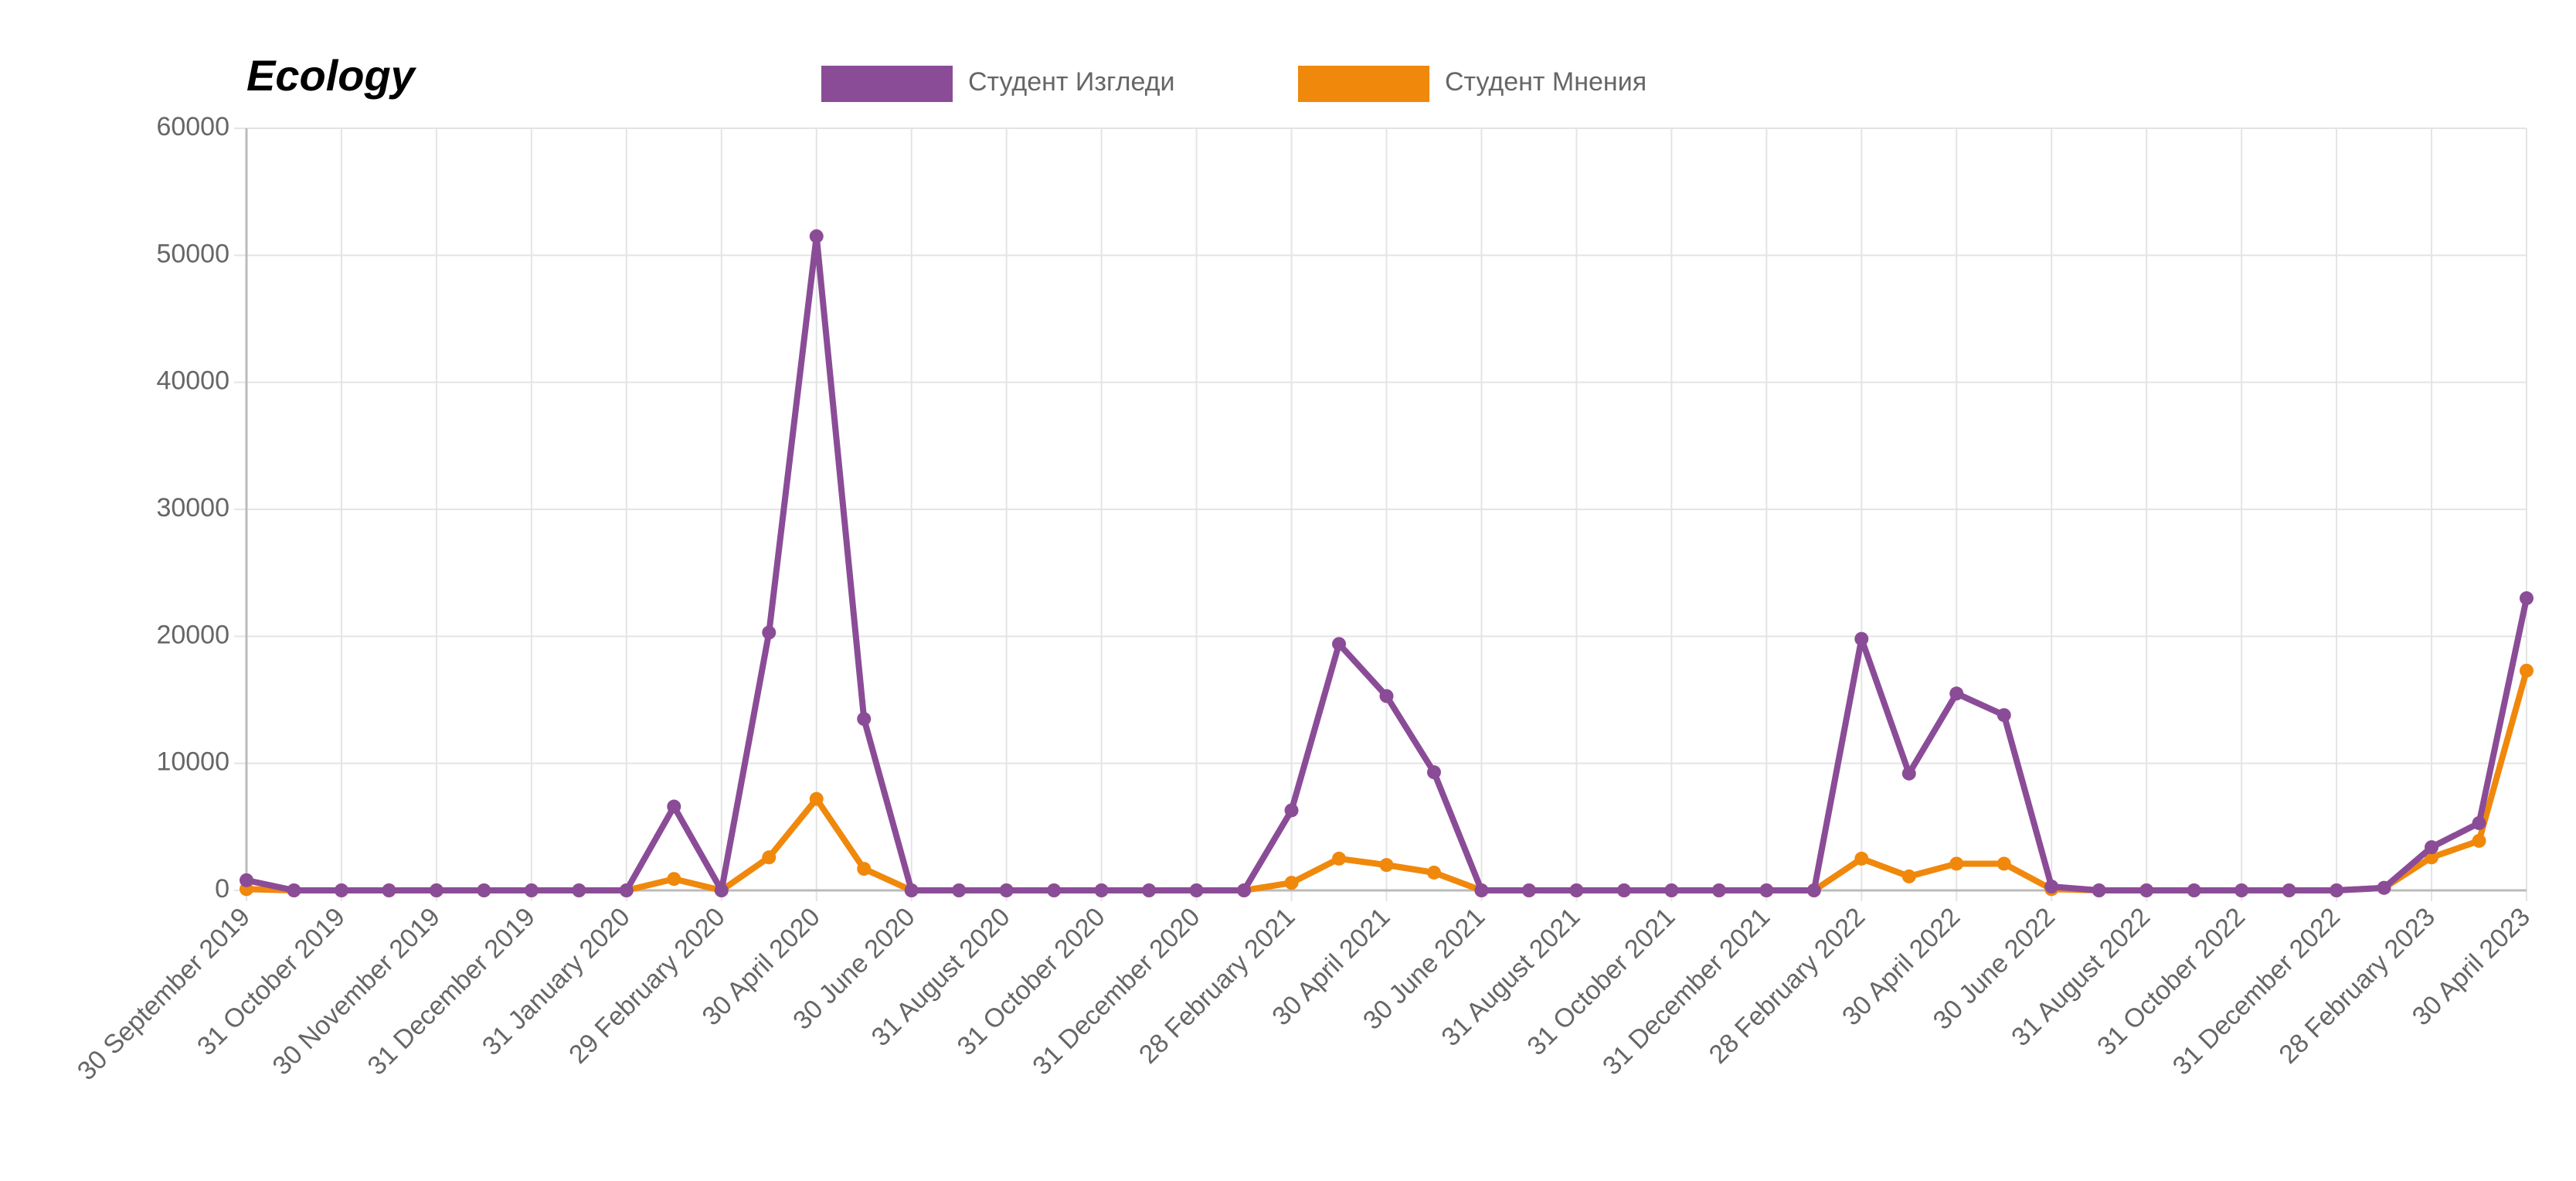  Describe the element at coordinates (1787, 986) in the screenshot. I see `x-tick-label: 28 February 2022` at that location.